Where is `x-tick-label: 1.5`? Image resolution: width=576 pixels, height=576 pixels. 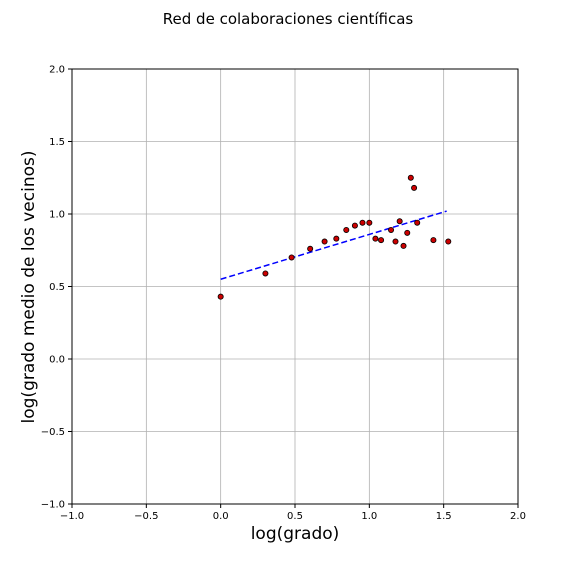
x-tick-label: 1.5 is located at coordinates (444, 516).